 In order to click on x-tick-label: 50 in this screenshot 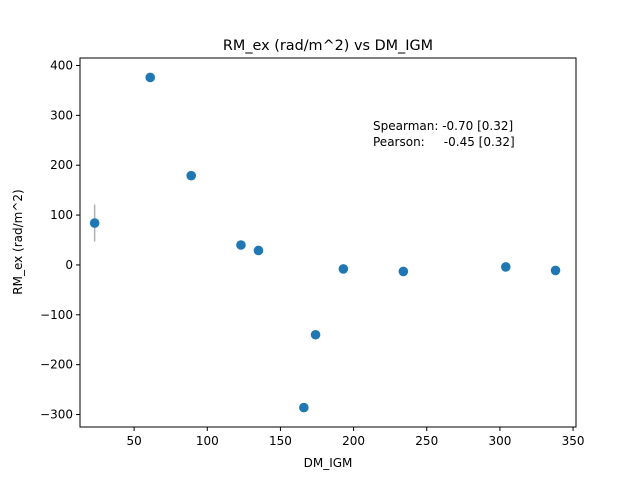, I will do `click(133, 441)`.